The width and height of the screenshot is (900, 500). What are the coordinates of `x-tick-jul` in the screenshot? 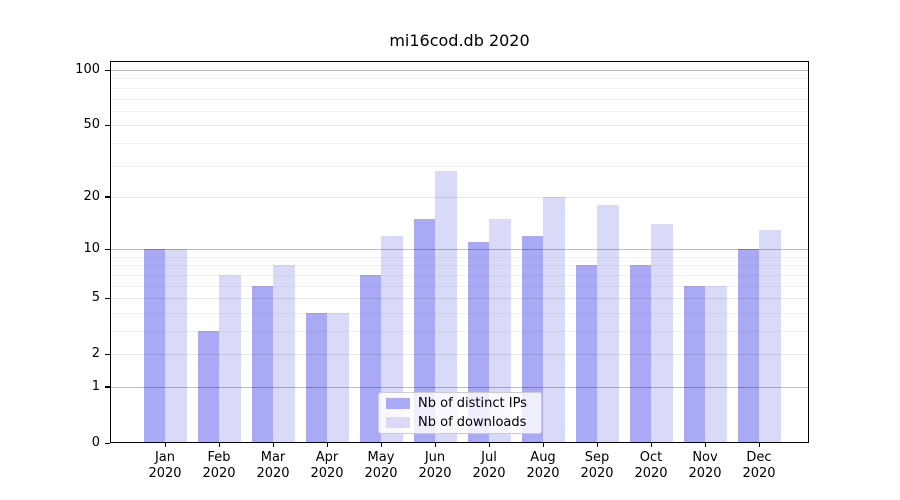 It's located at (489, 445).